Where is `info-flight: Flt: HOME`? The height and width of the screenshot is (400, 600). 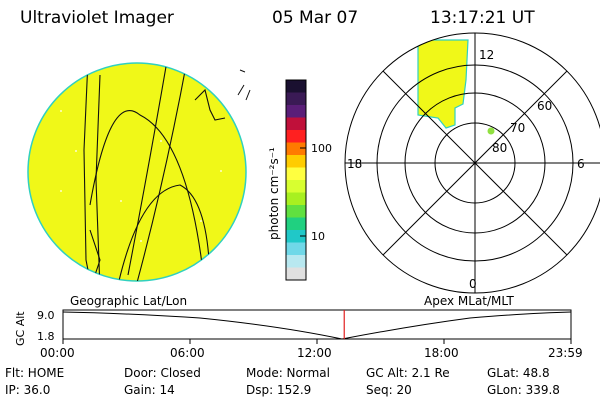
info-flight: Flt: HOME is located at coordinates (35, 373).